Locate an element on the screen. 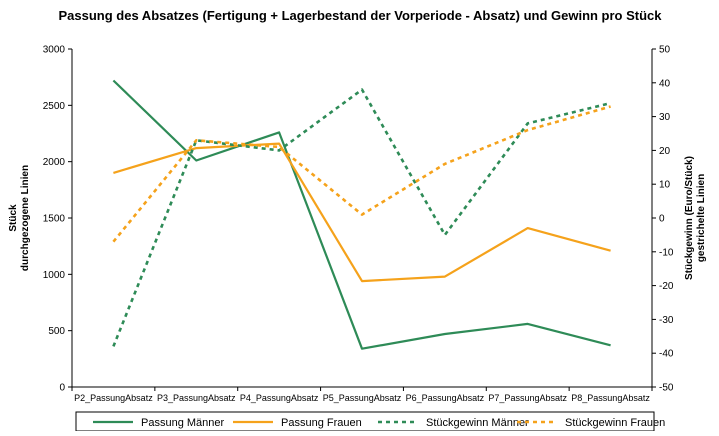 The height and width of the screenshot is (436, 719). y-tick-label: 1000 is located at coordinates (54, 275).